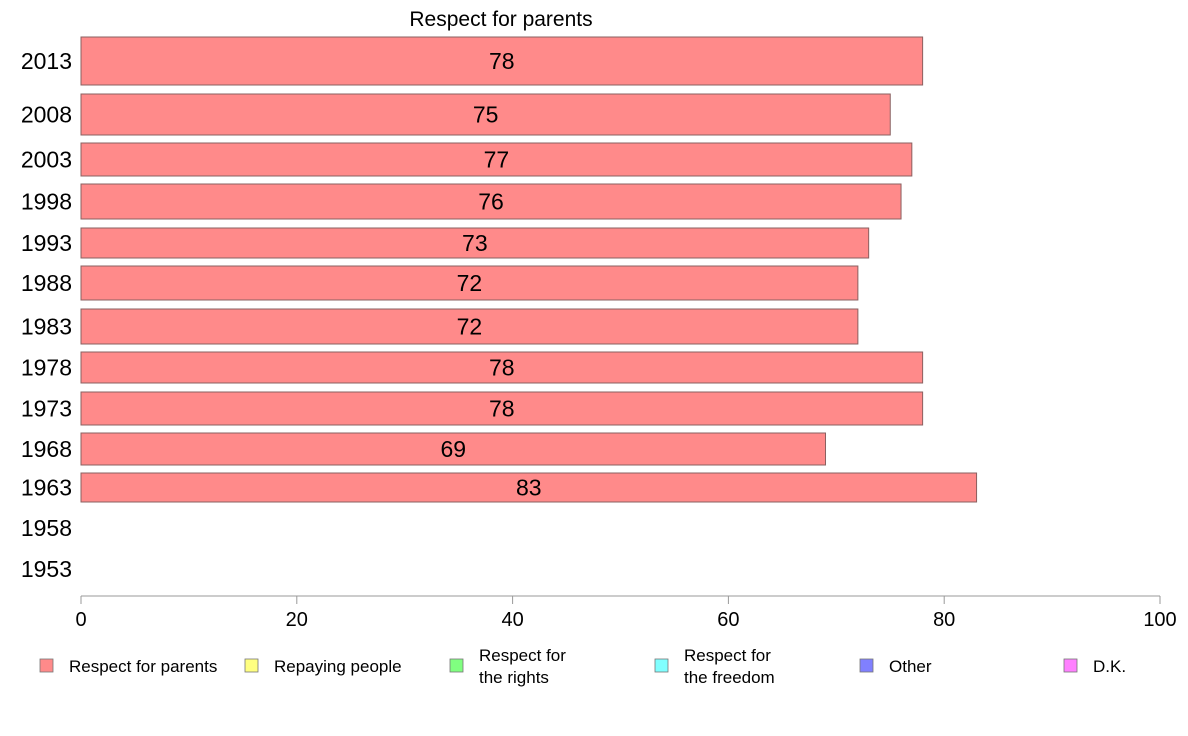 This screenshot has height=736, width=1188. I want to click on y-tick-label: 1983, so click(46, 327).